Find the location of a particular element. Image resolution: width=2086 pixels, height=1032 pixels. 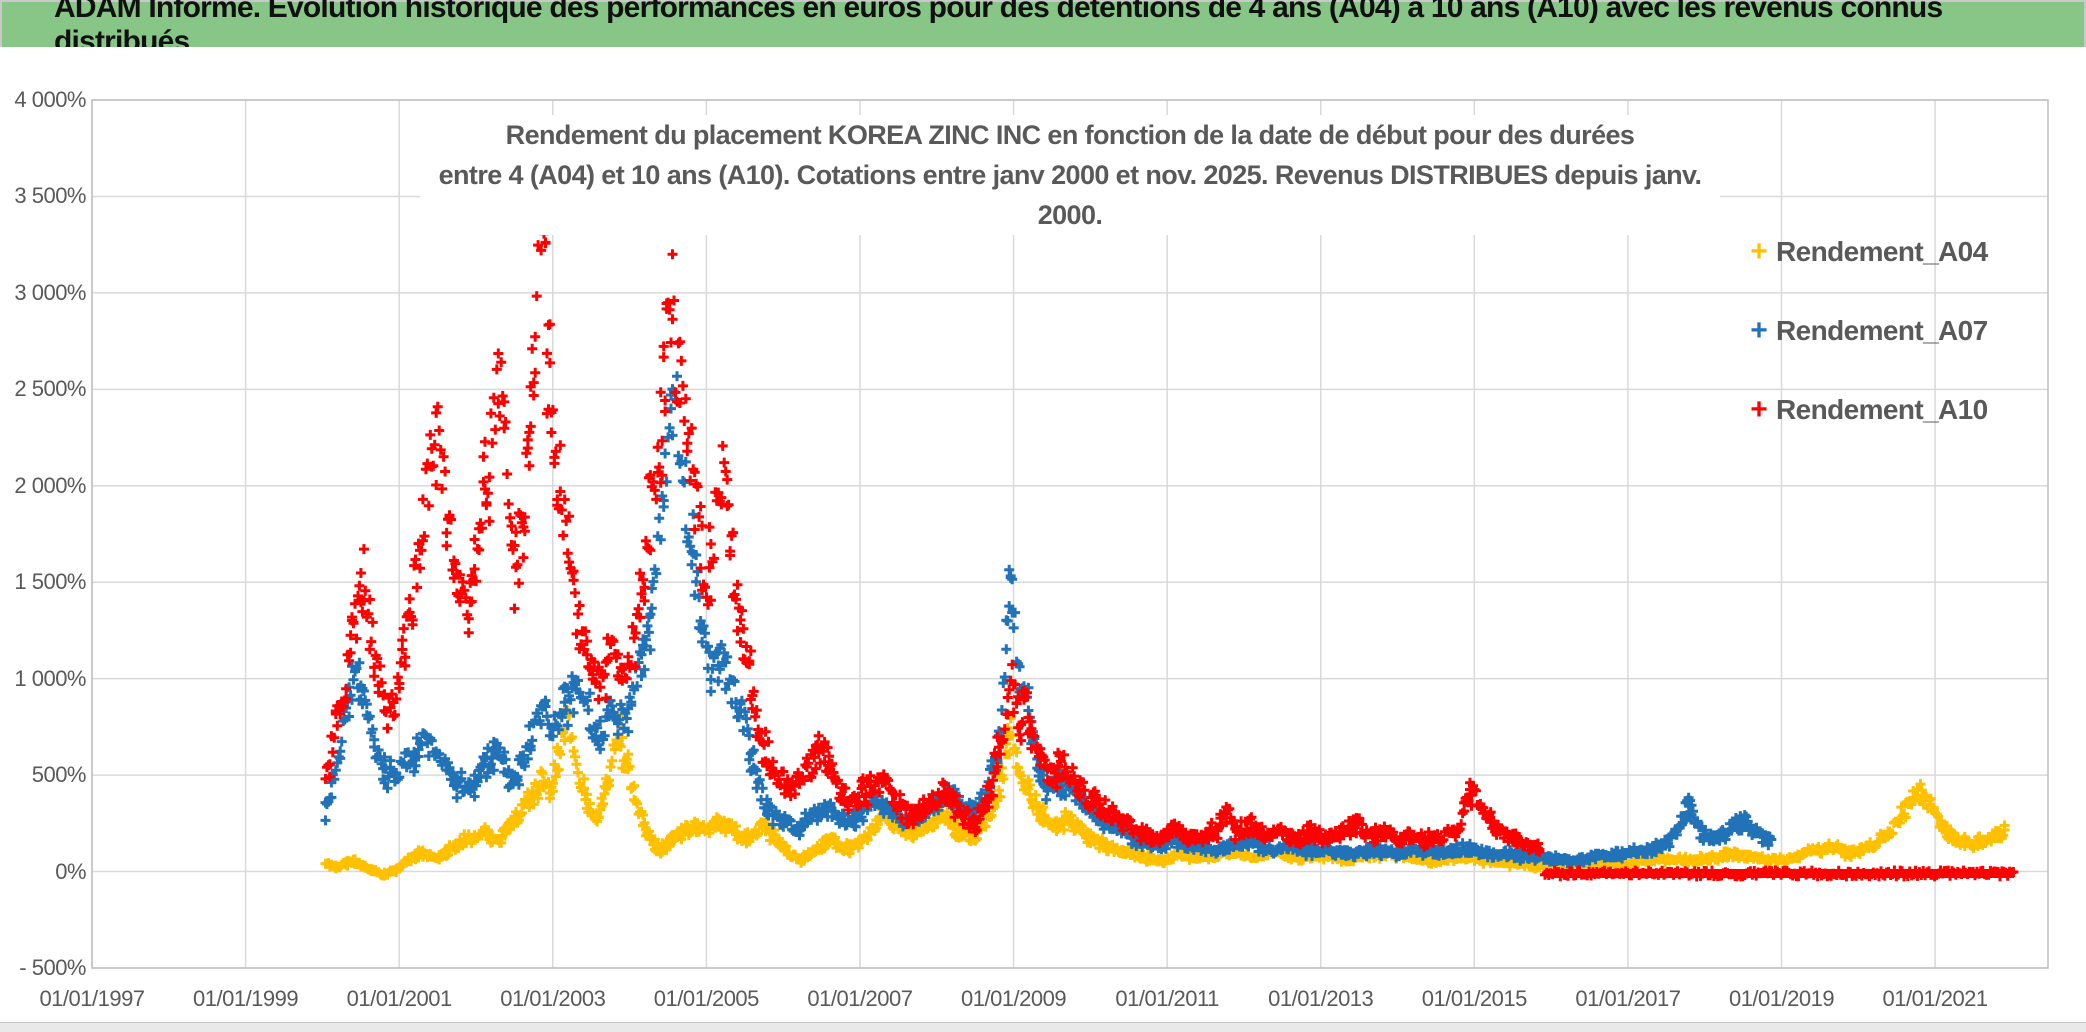

legend-item-a04: + Rendement_A04 is located at coordinates (1865, 252).